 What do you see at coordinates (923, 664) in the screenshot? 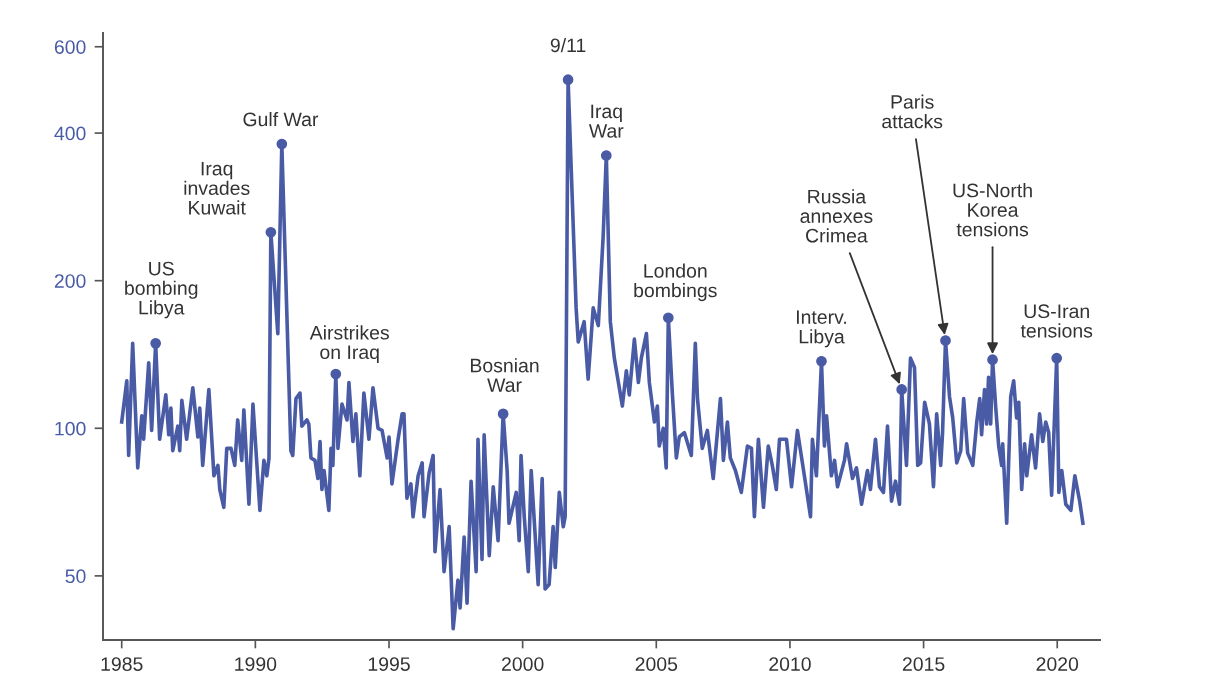
I see `x-tick-label: 2015` at bounding box center [923, 664].